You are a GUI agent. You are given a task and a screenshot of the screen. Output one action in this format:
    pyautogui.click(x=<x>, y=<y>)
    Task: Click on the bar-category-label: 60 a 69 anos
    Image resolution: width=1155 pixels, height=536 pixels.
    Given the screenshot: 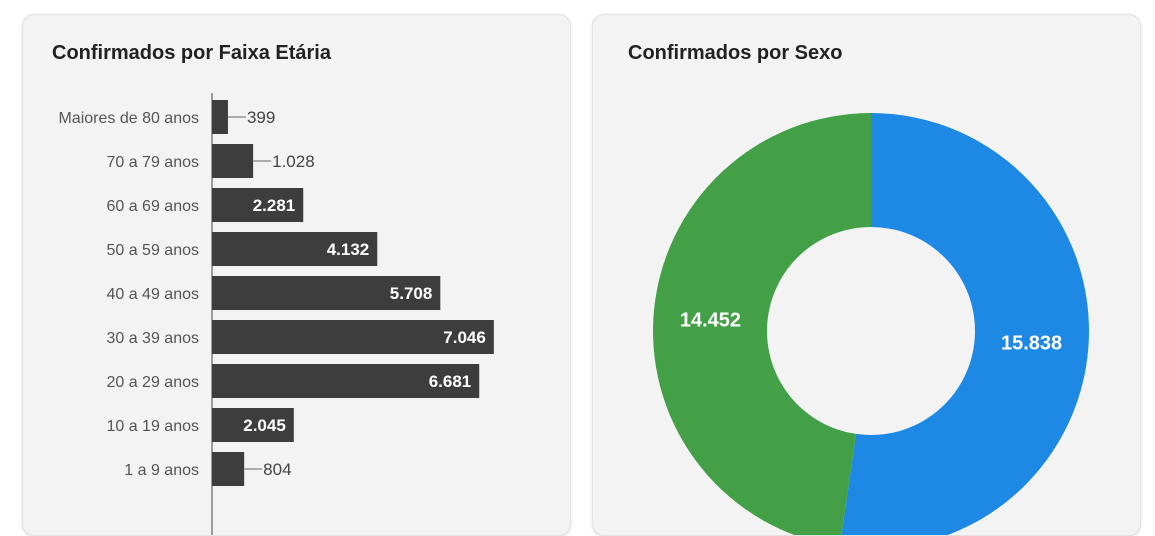 What is the action you would take?
    pyautogui.click(x=152, y=206)
    